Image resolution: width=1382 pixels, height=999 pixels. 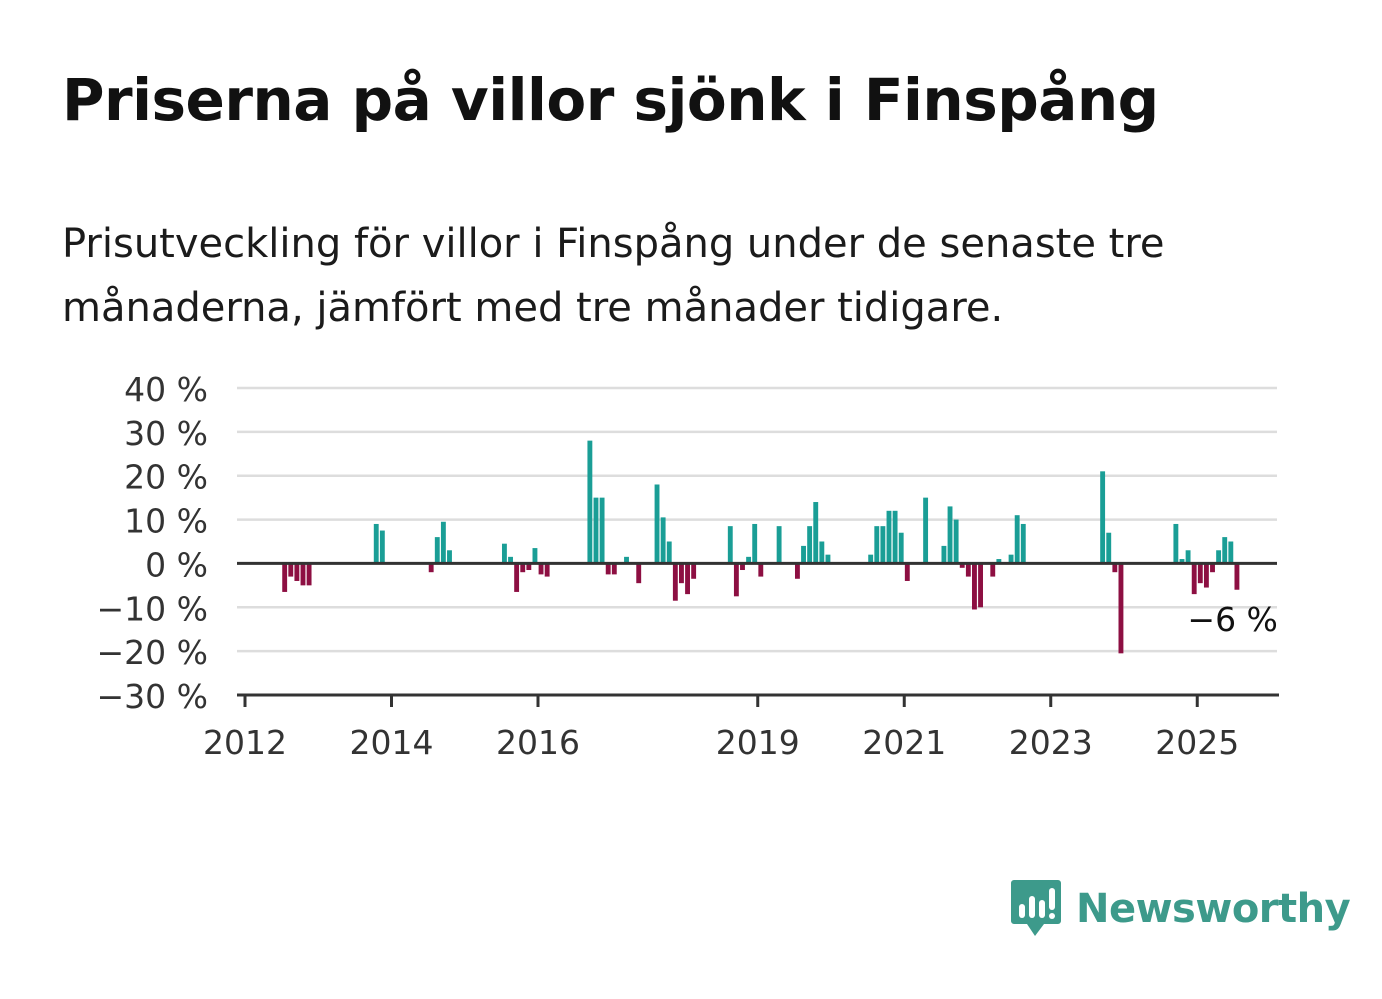 I want to click on last-value-annotation: −6 %, so click(x=1232, y=619).